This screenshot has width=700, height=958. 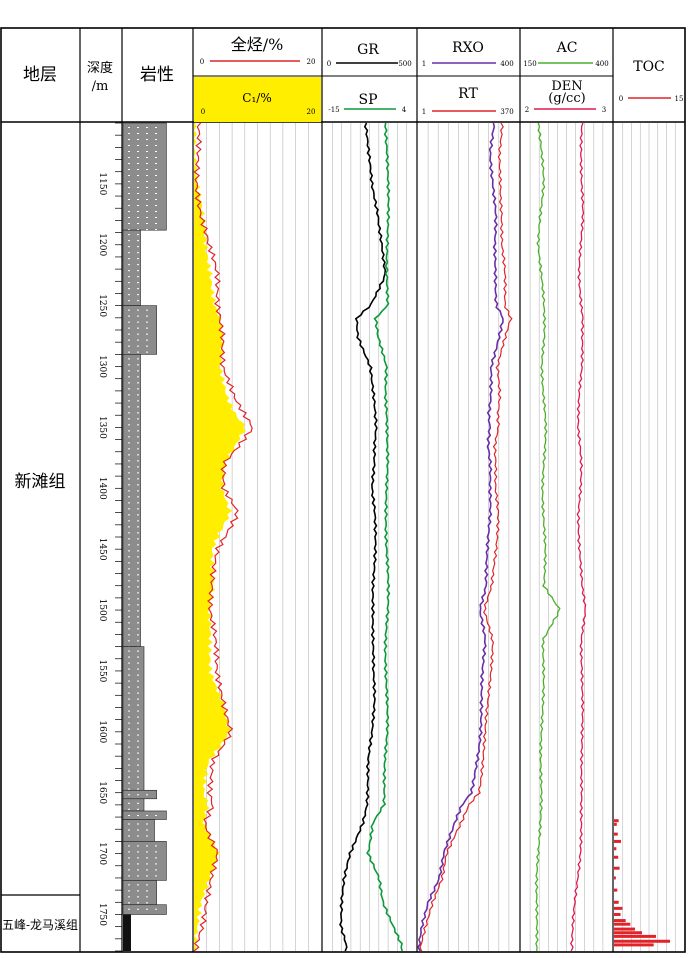 I want to click on den-max: 3, so click(x=604, y=110).